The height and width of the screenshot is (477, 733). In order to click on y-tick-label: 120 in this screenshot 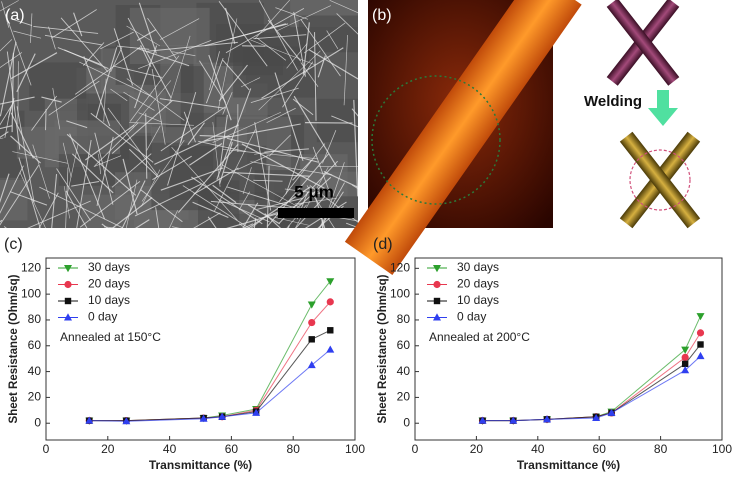, I will do `click(31, 267)`.